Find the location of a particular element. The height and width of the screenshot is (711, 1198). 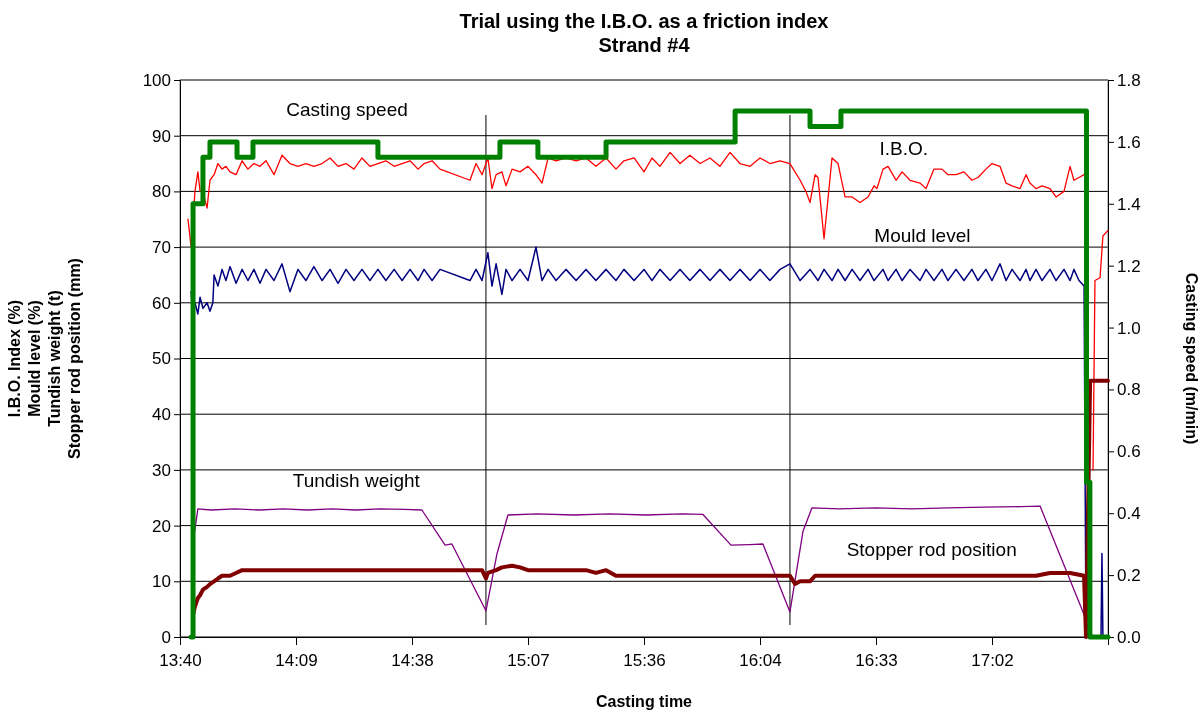

series-label: Casting speed is located at coordinates (347, 110).